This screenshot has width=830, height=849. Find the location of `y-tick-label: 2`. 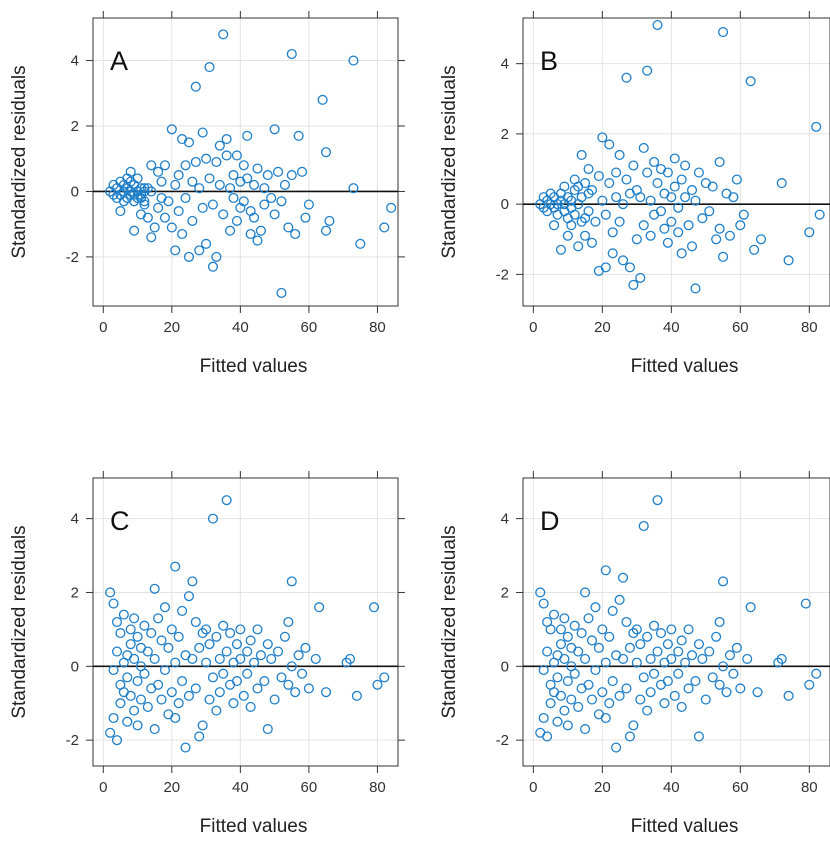

y-tick-label: 2 is located at coordinates (505, 134).